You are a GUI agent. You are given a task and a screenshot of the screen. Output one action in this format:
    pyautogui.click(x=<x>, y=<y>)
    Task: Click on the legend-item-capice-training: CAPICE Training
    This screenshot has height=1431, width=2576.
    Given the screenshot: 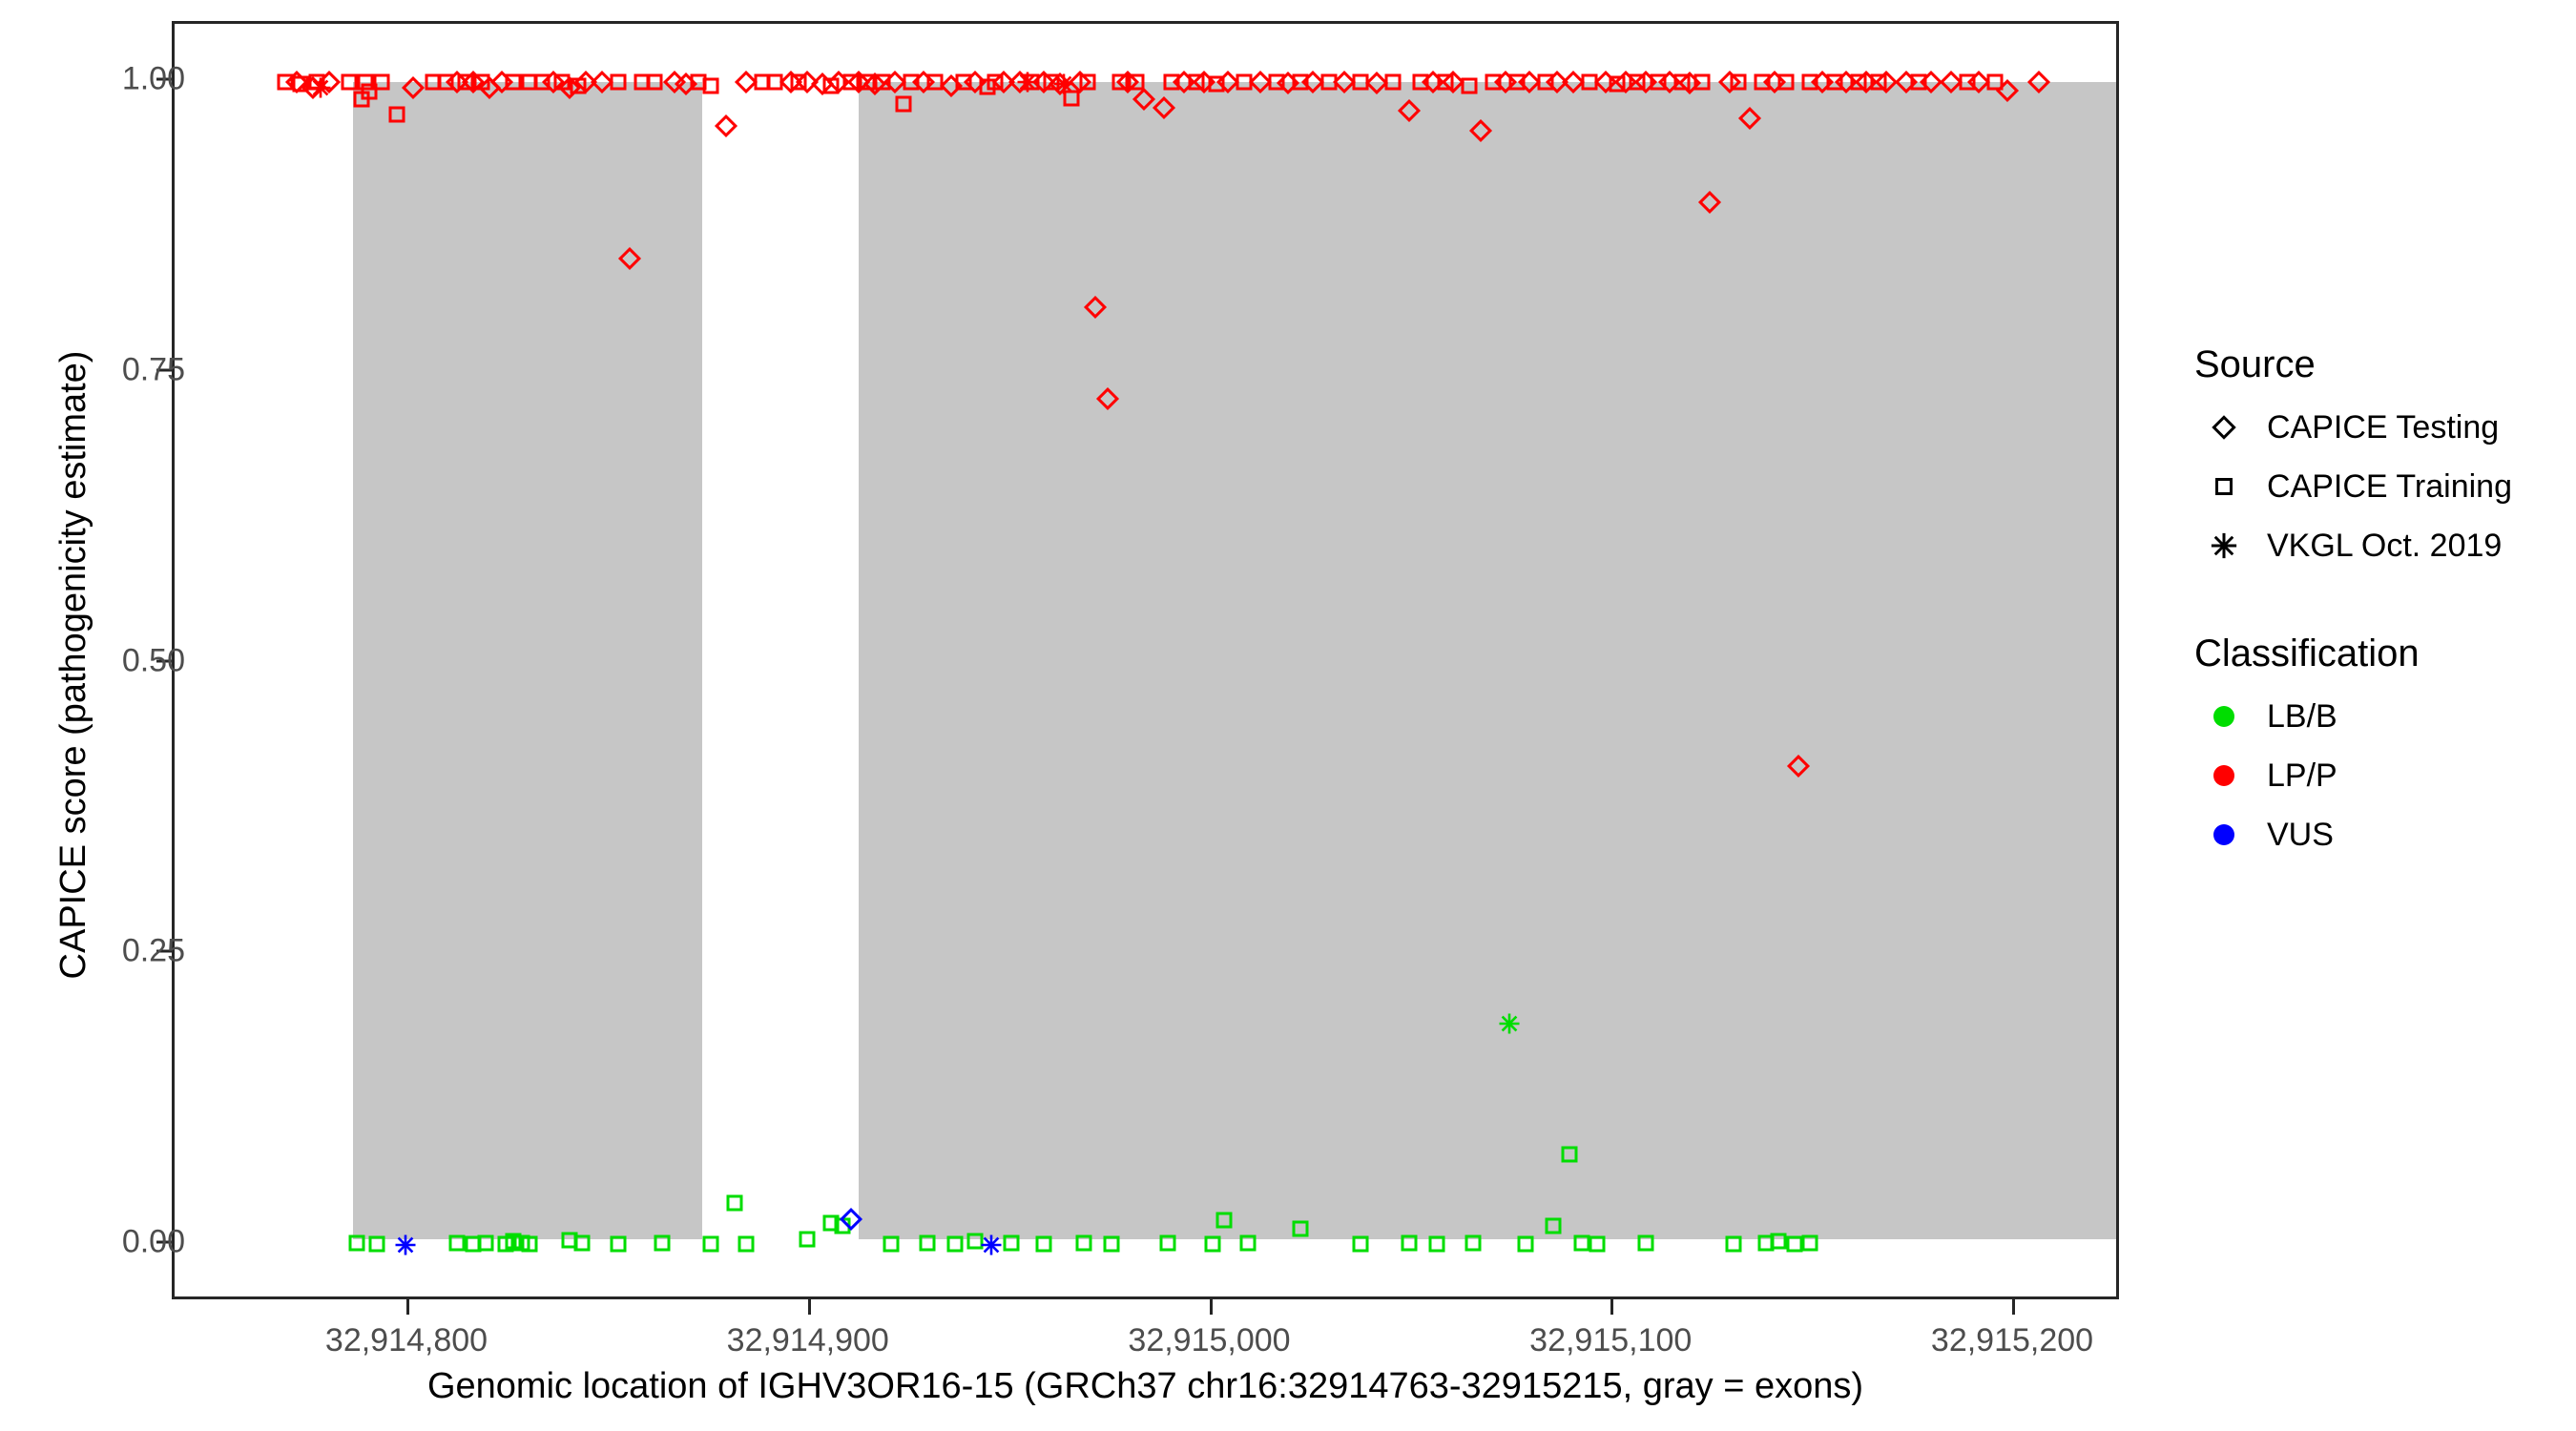 What is the action you would take?
    pyautogui.click(x=2385, y=486)
    